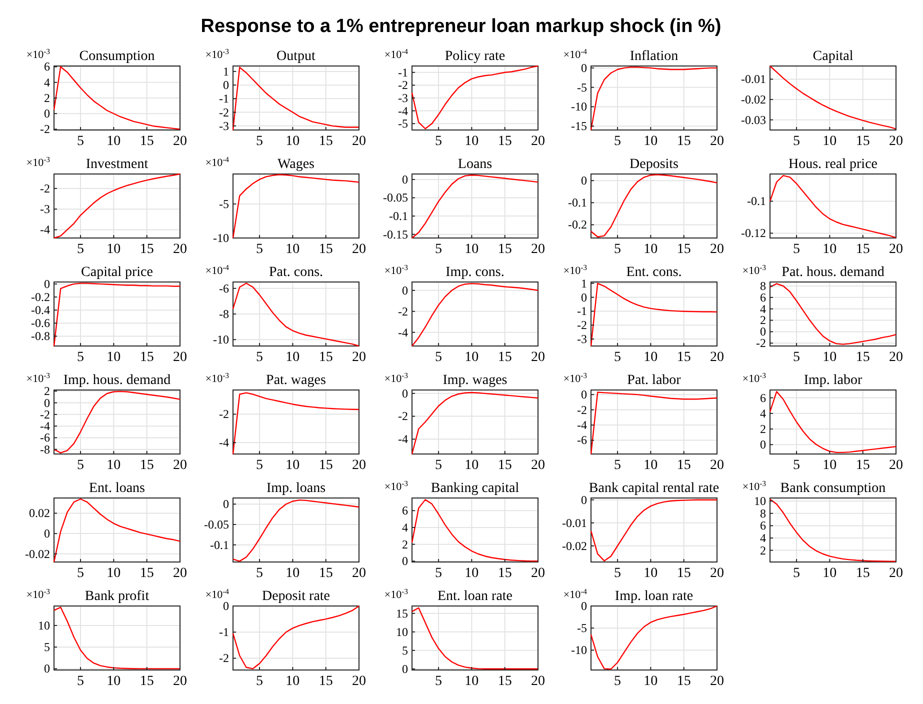  What do you see at coordinates (403, 123) in the screenshot?
I see `y-tick-label: -5` at bounding box center [403, 123].